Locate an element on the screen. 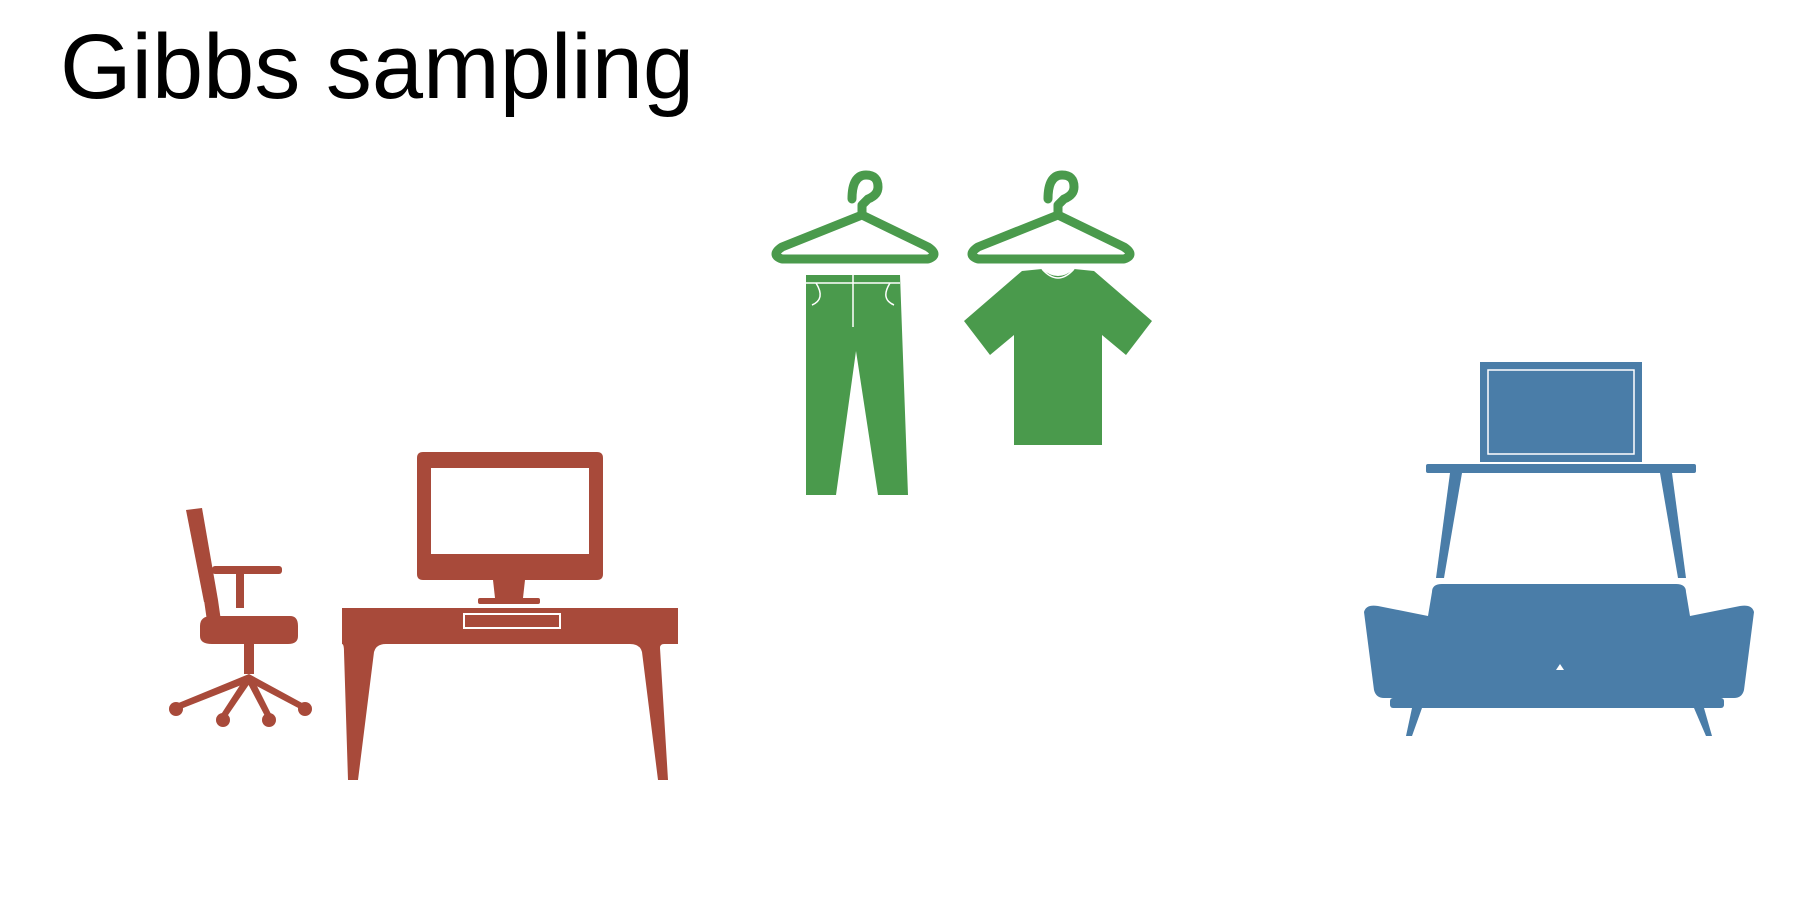  sofa-icon is located at coordinates (1559, 660).